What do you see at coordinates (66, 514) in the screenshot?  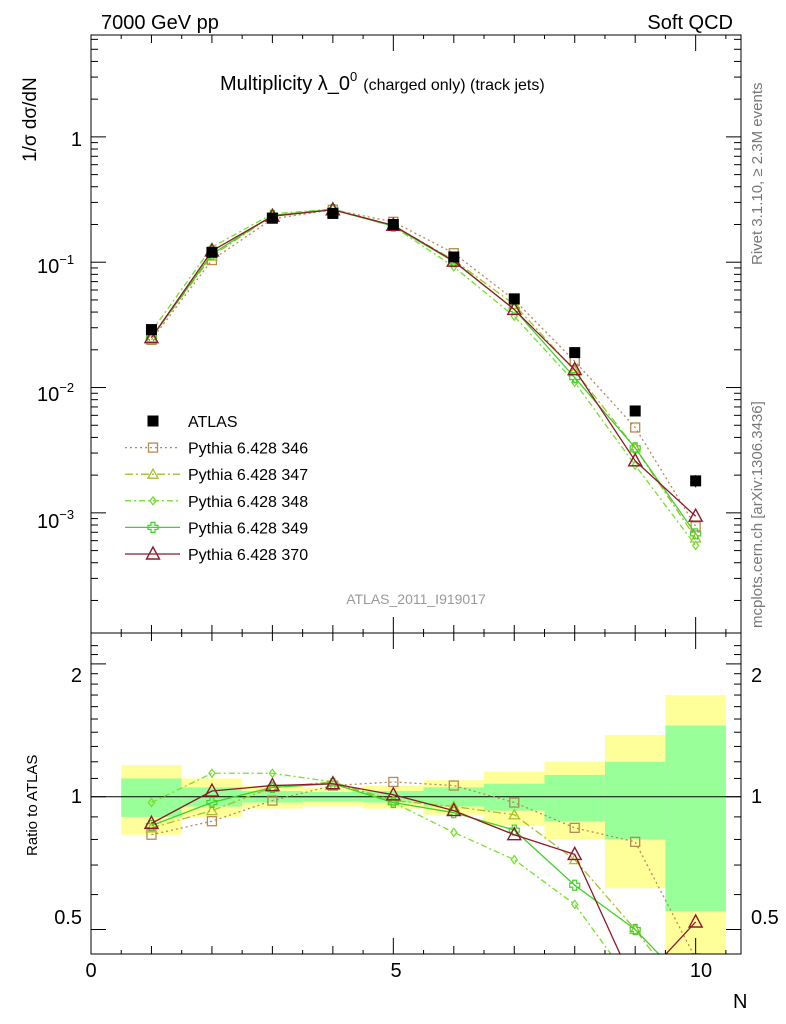 I see `y-tick-exp-1e-3: −3` at bounding box center [66, 514].